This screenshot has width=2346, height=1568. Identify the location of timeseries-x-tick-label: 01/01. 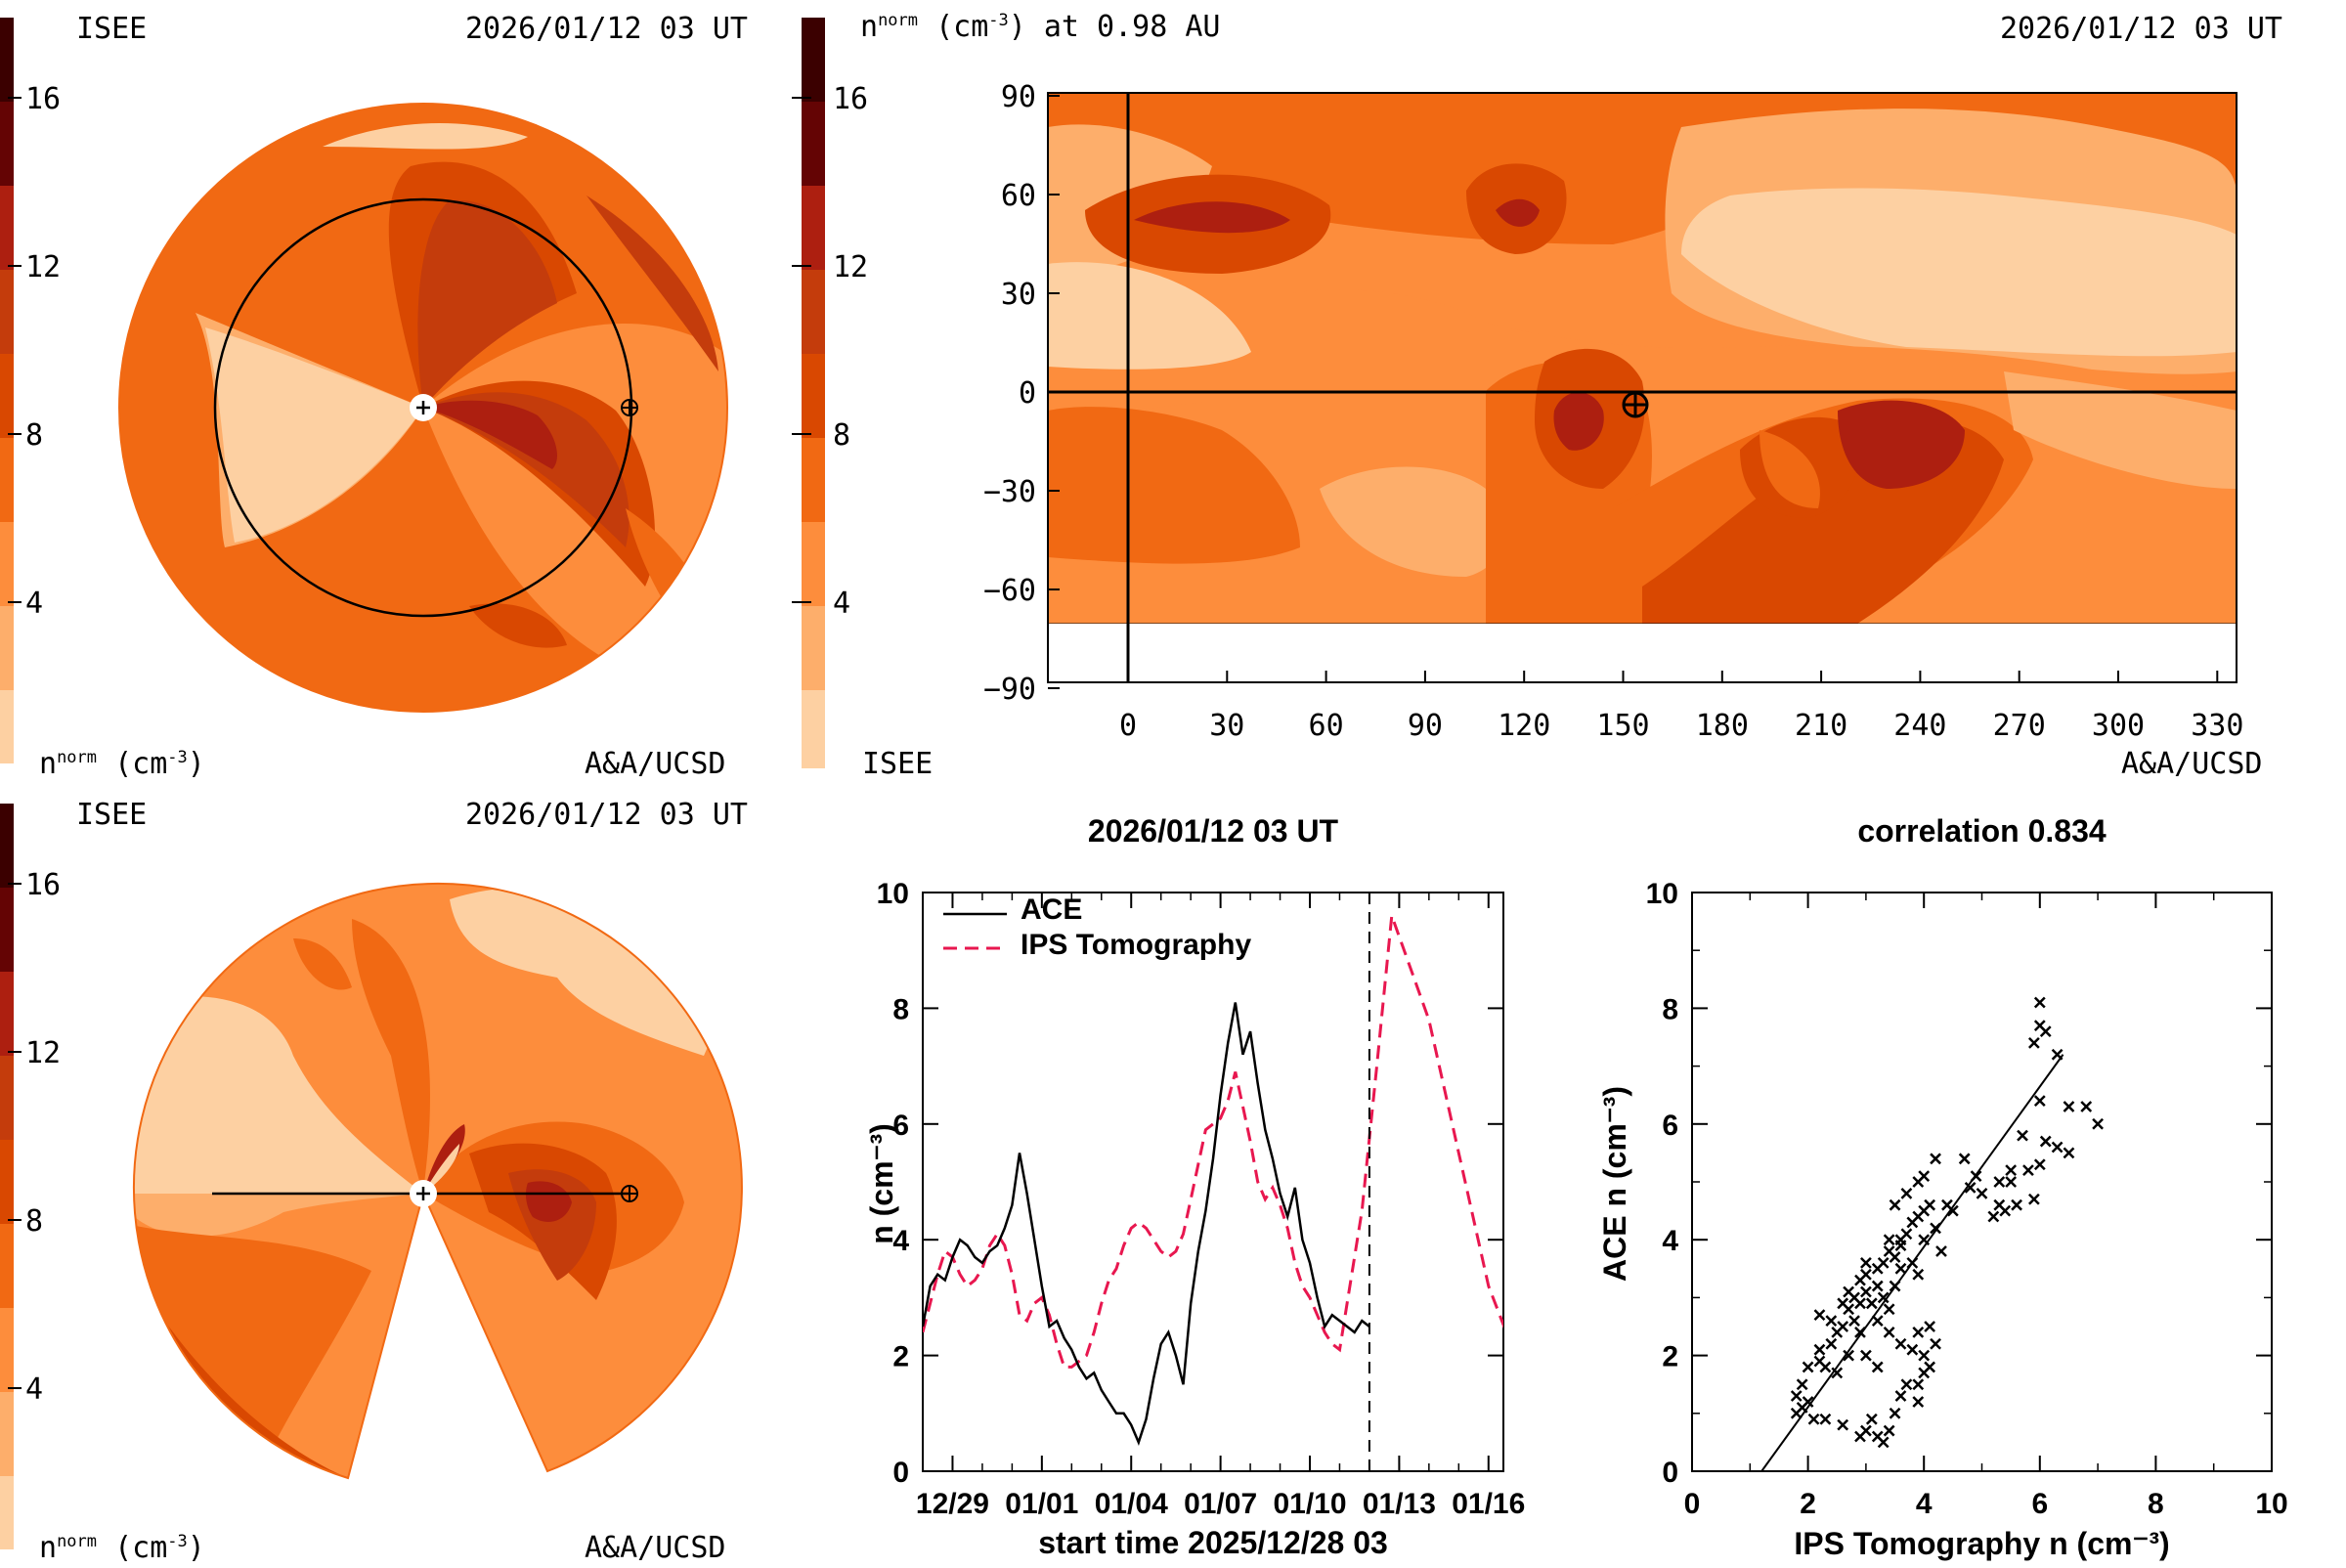
(1042, 1504).